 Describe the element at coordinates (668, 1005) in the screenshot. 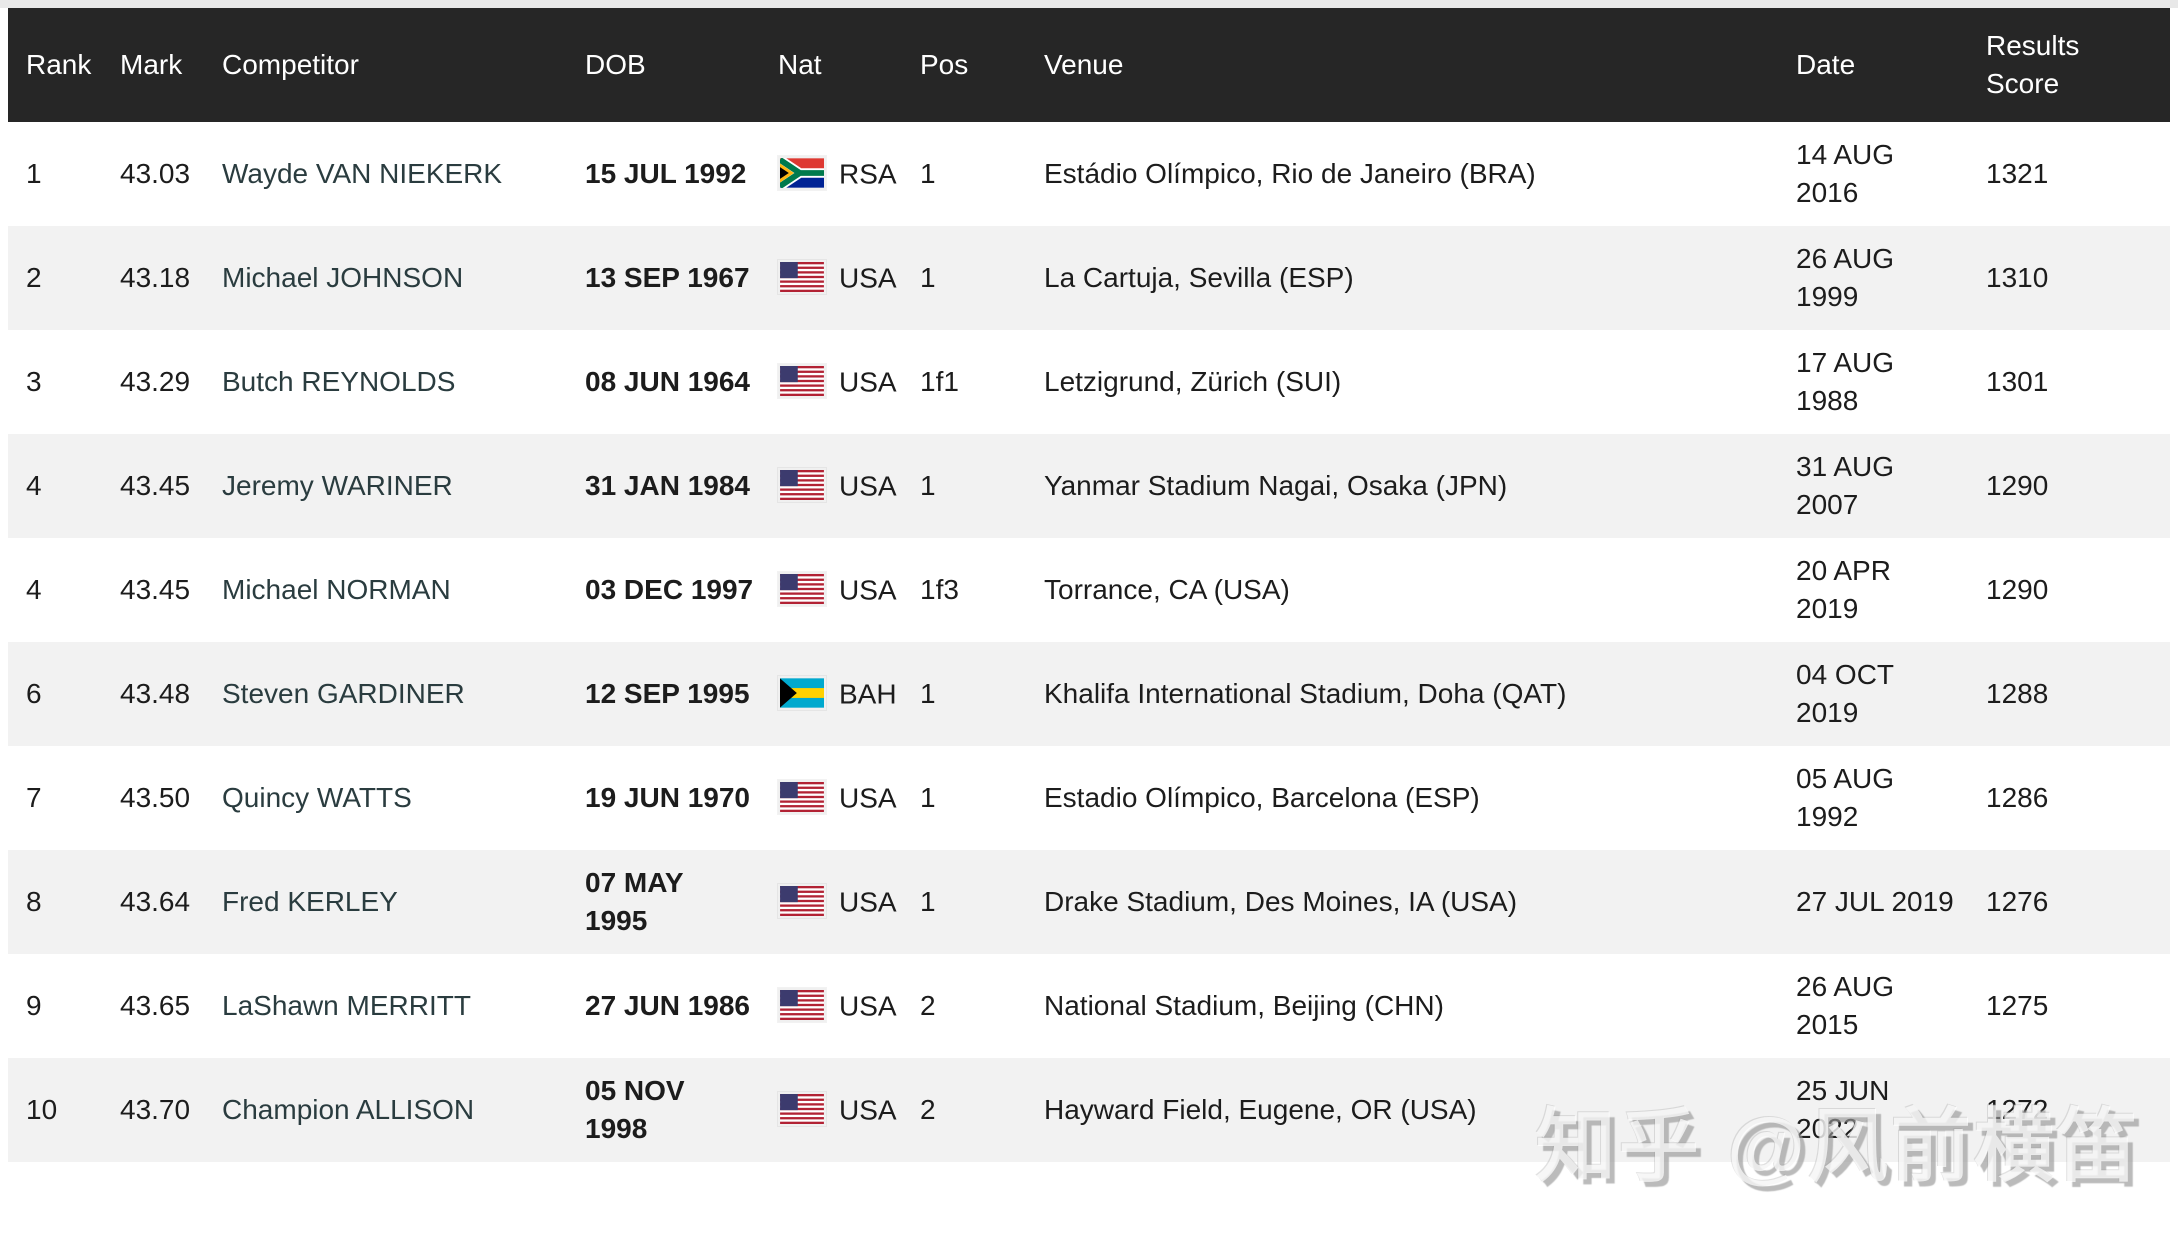

I see `cell-dob: 27 JUN 1986` at that location.